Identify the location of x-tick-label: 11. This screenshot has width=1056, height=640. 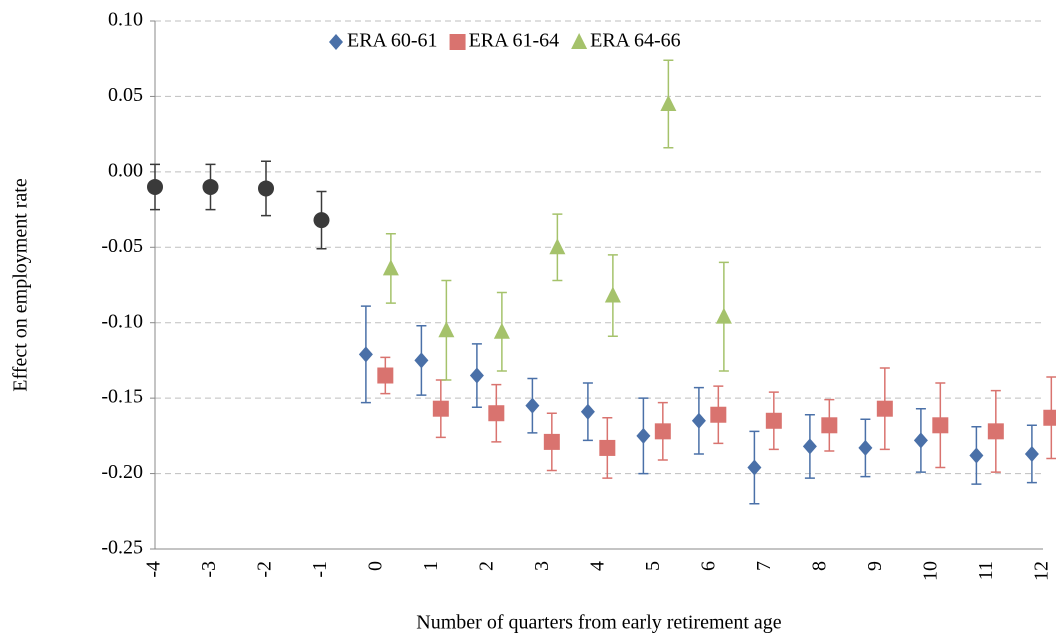
(986, 570).